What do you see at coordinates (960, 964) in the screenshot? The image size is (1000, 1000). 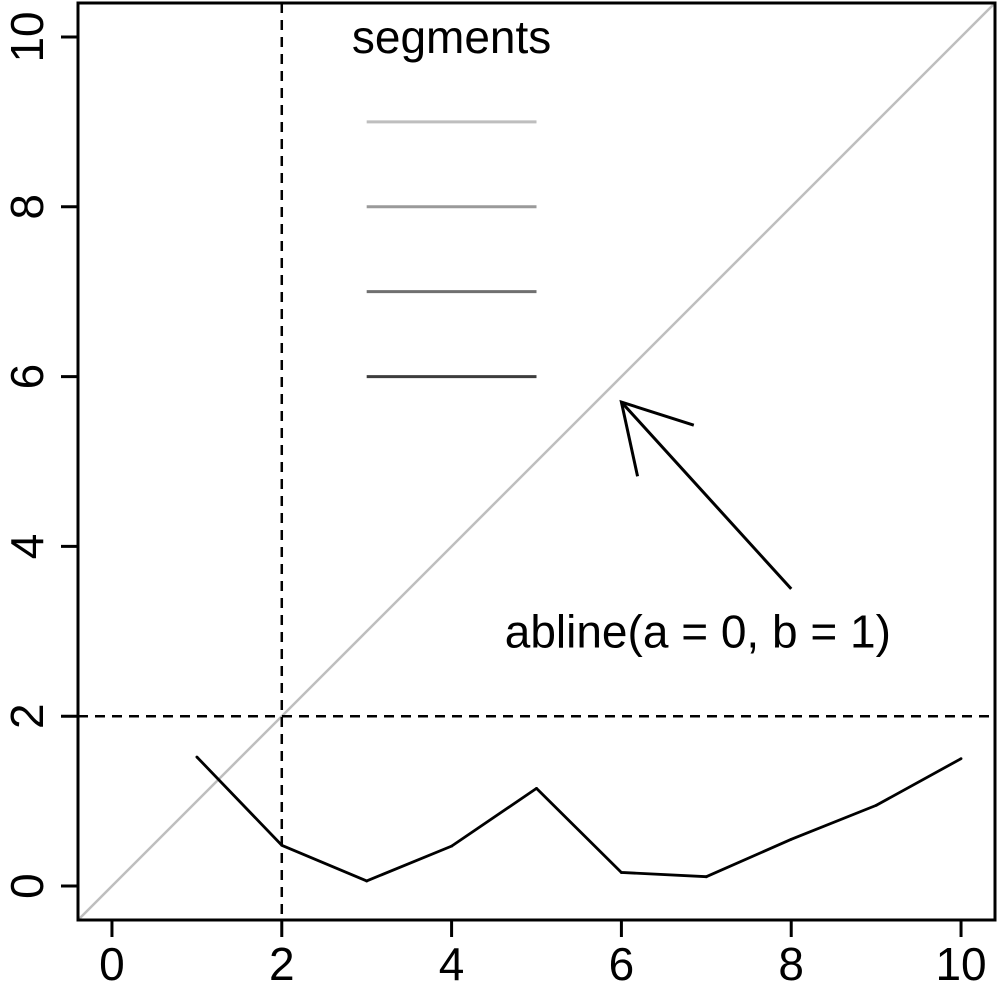 I see `x-tick-label: 10` at bounding box center [960, 964].